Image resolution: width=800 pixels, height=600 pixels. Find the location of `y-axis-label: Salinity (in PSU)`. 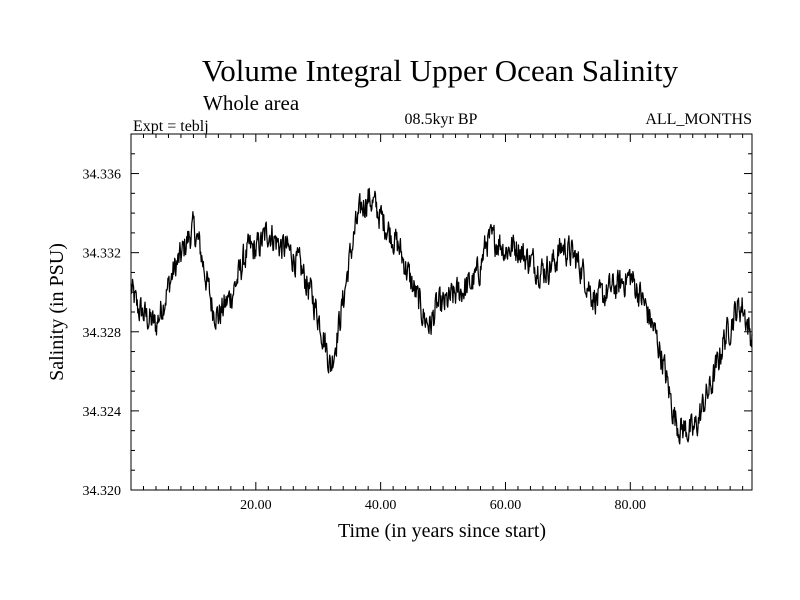

y-axis-label: Salinity (in PSU) is located at coordinates (57, 312).